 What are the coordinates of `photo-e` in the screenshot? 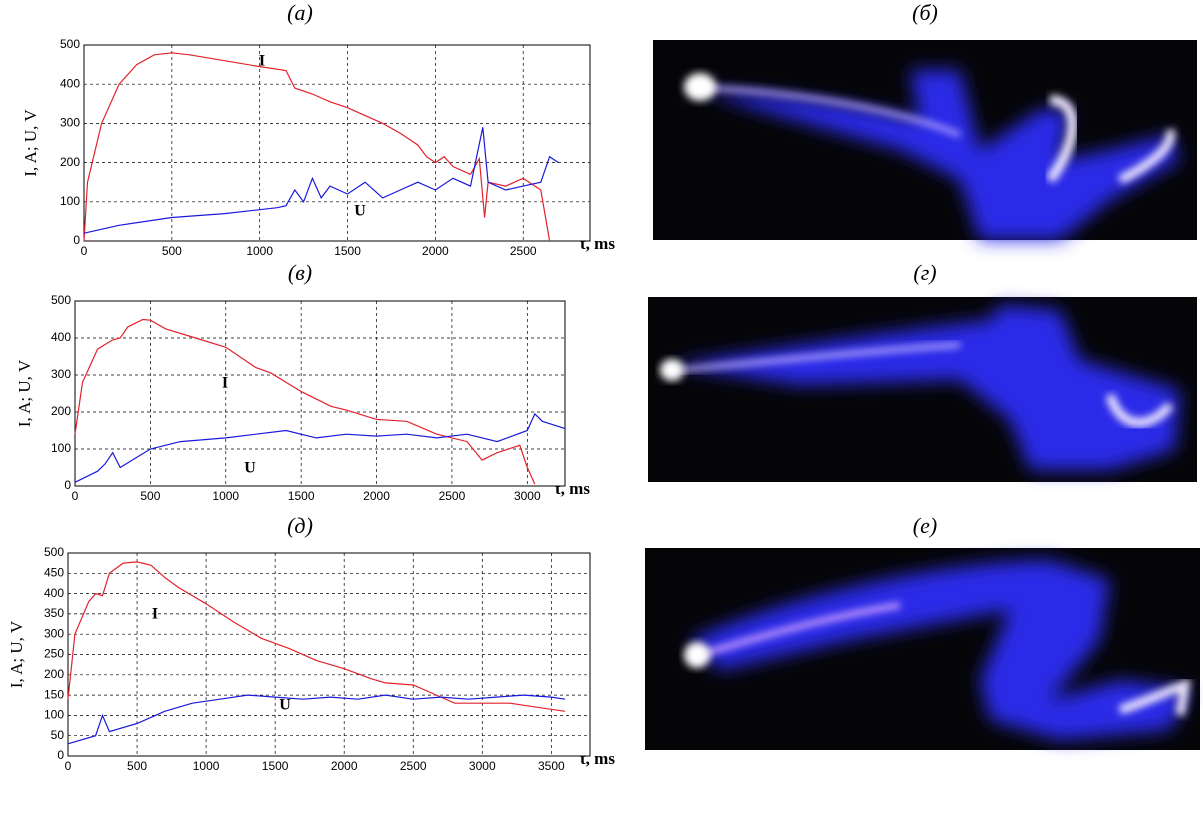 It's located at (922, 649).